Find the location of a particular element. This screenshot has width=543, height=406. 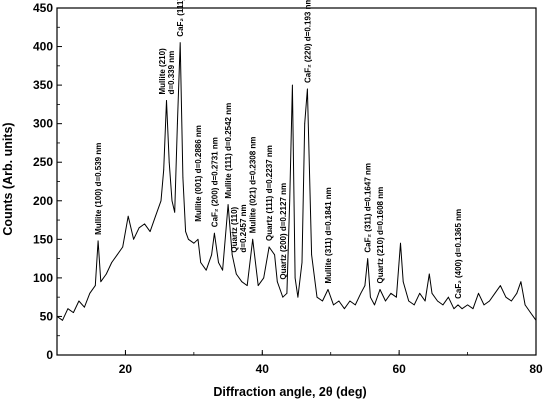

y-tick-label: 300 is located at coordinates (43, 124).